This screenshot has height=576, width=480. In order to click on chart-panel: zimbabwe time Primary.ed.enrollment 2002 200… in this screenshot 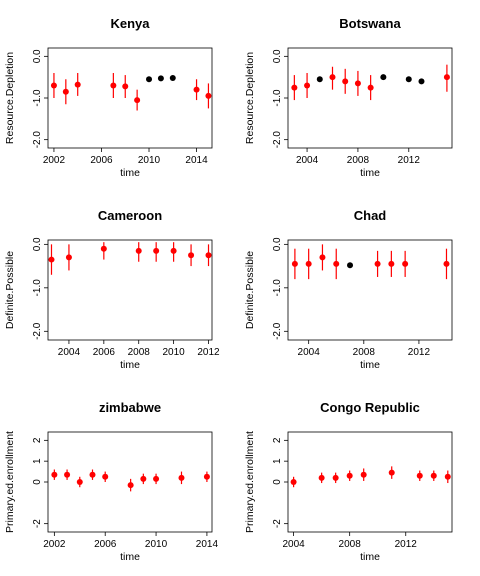, I will do `click(111, 481)`.